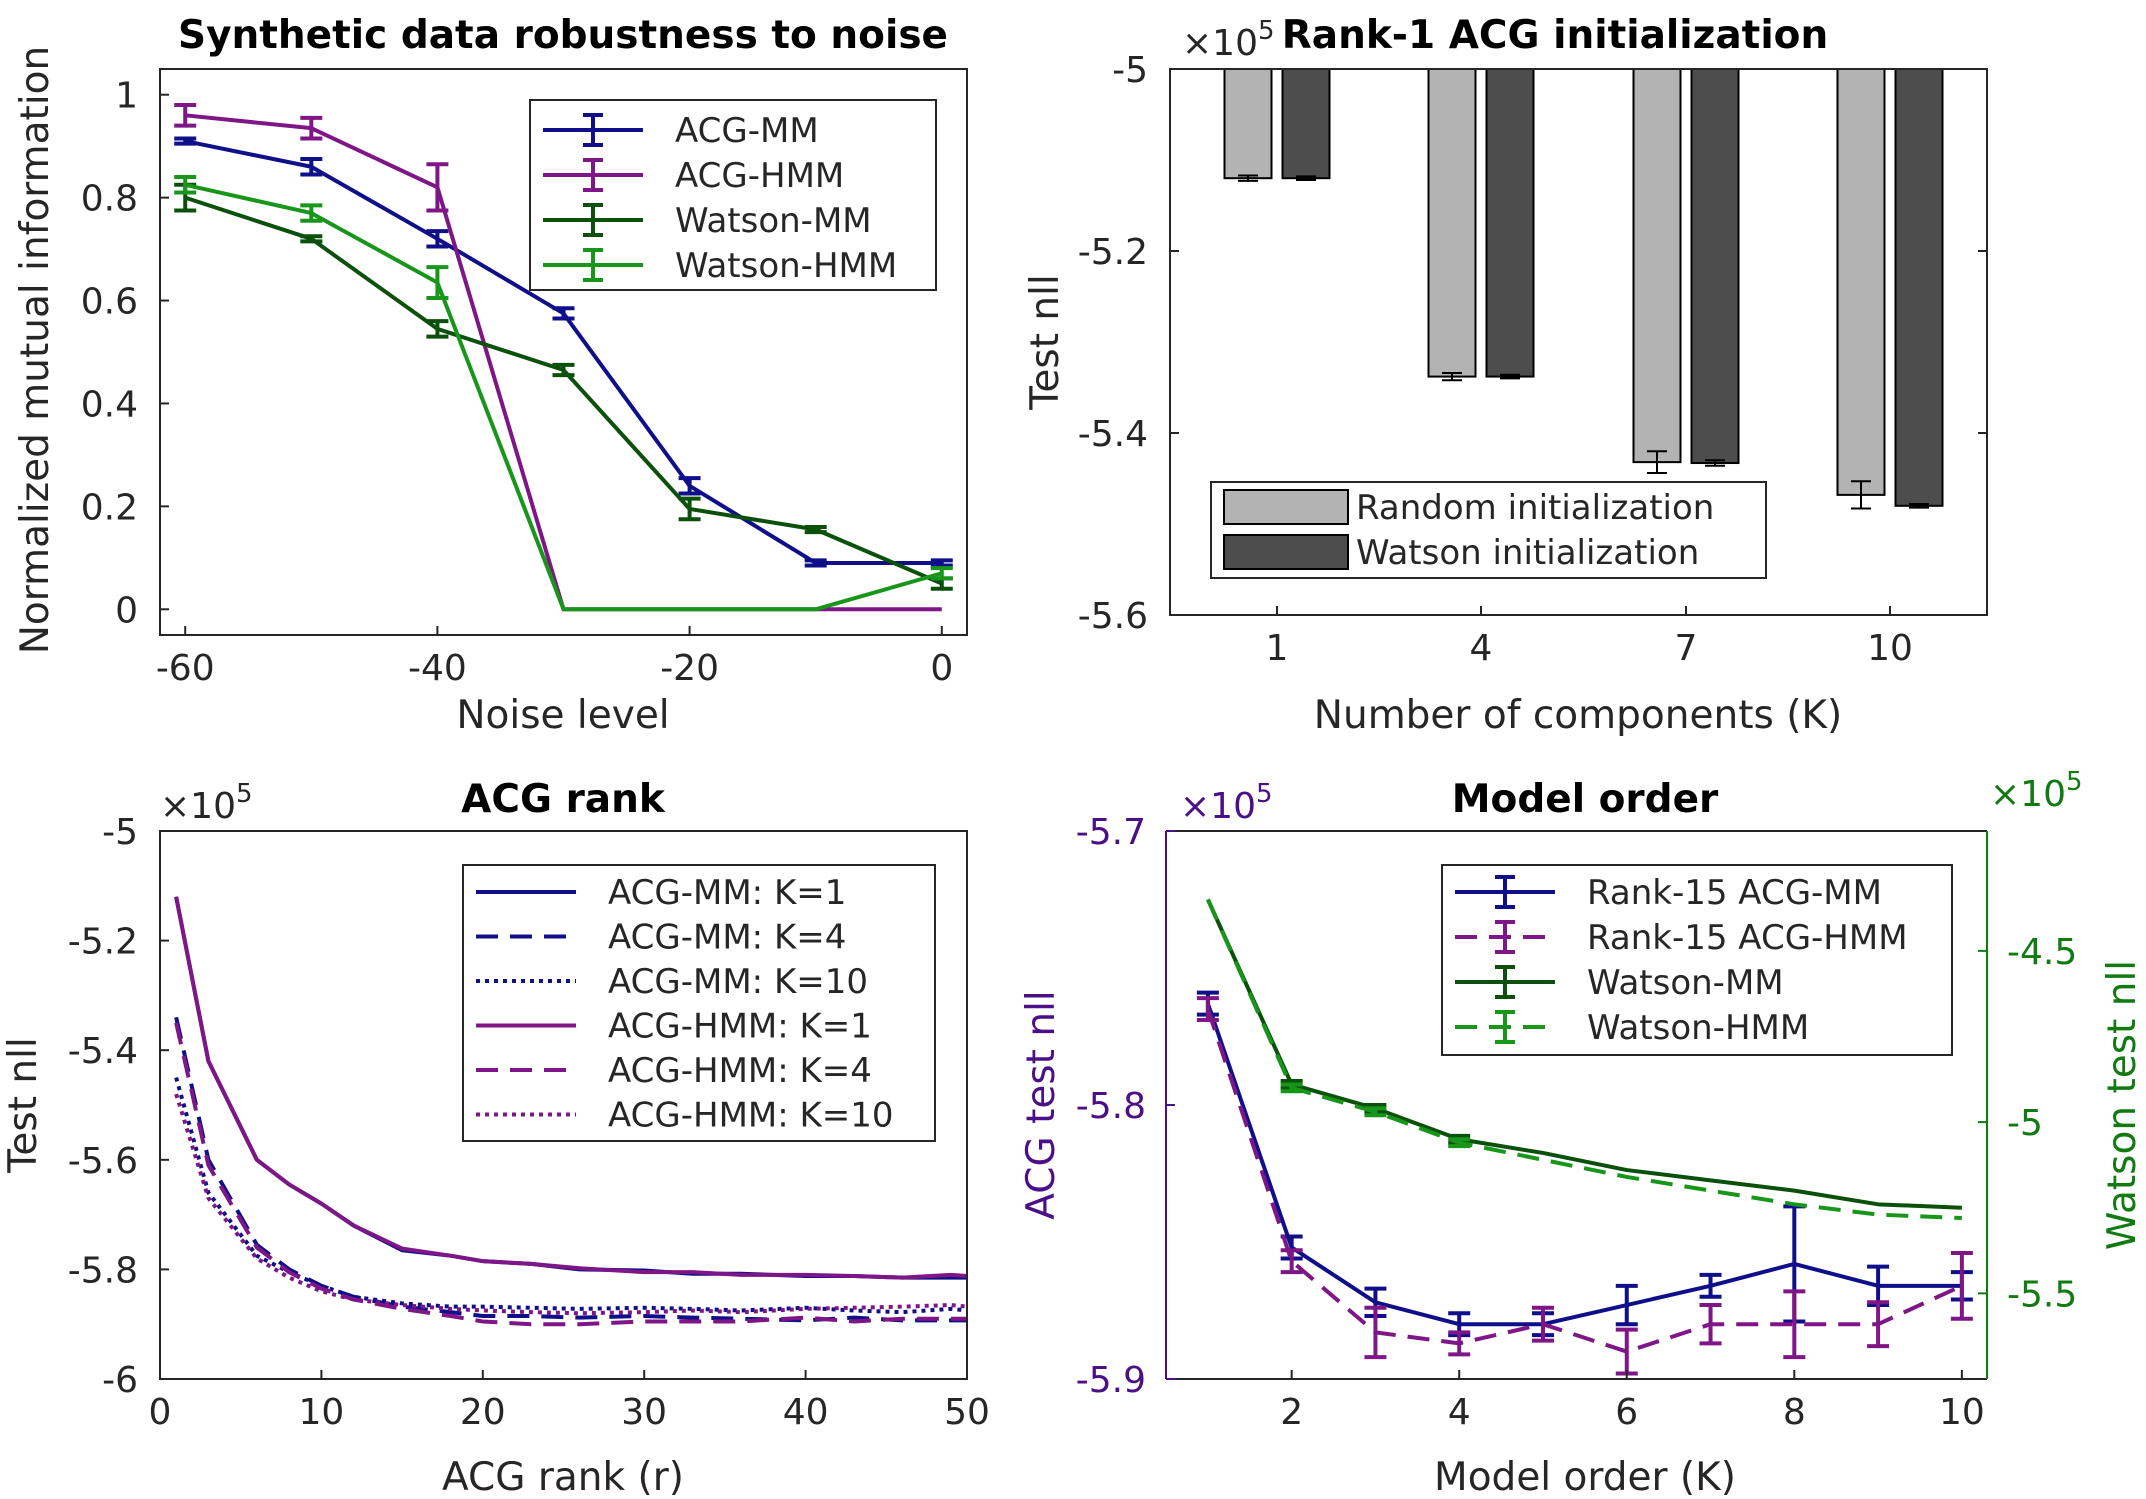  Describe the element at coordinates (1111, 1380) in the screenshot. I see `y-tick-label: -5.9` at that location.